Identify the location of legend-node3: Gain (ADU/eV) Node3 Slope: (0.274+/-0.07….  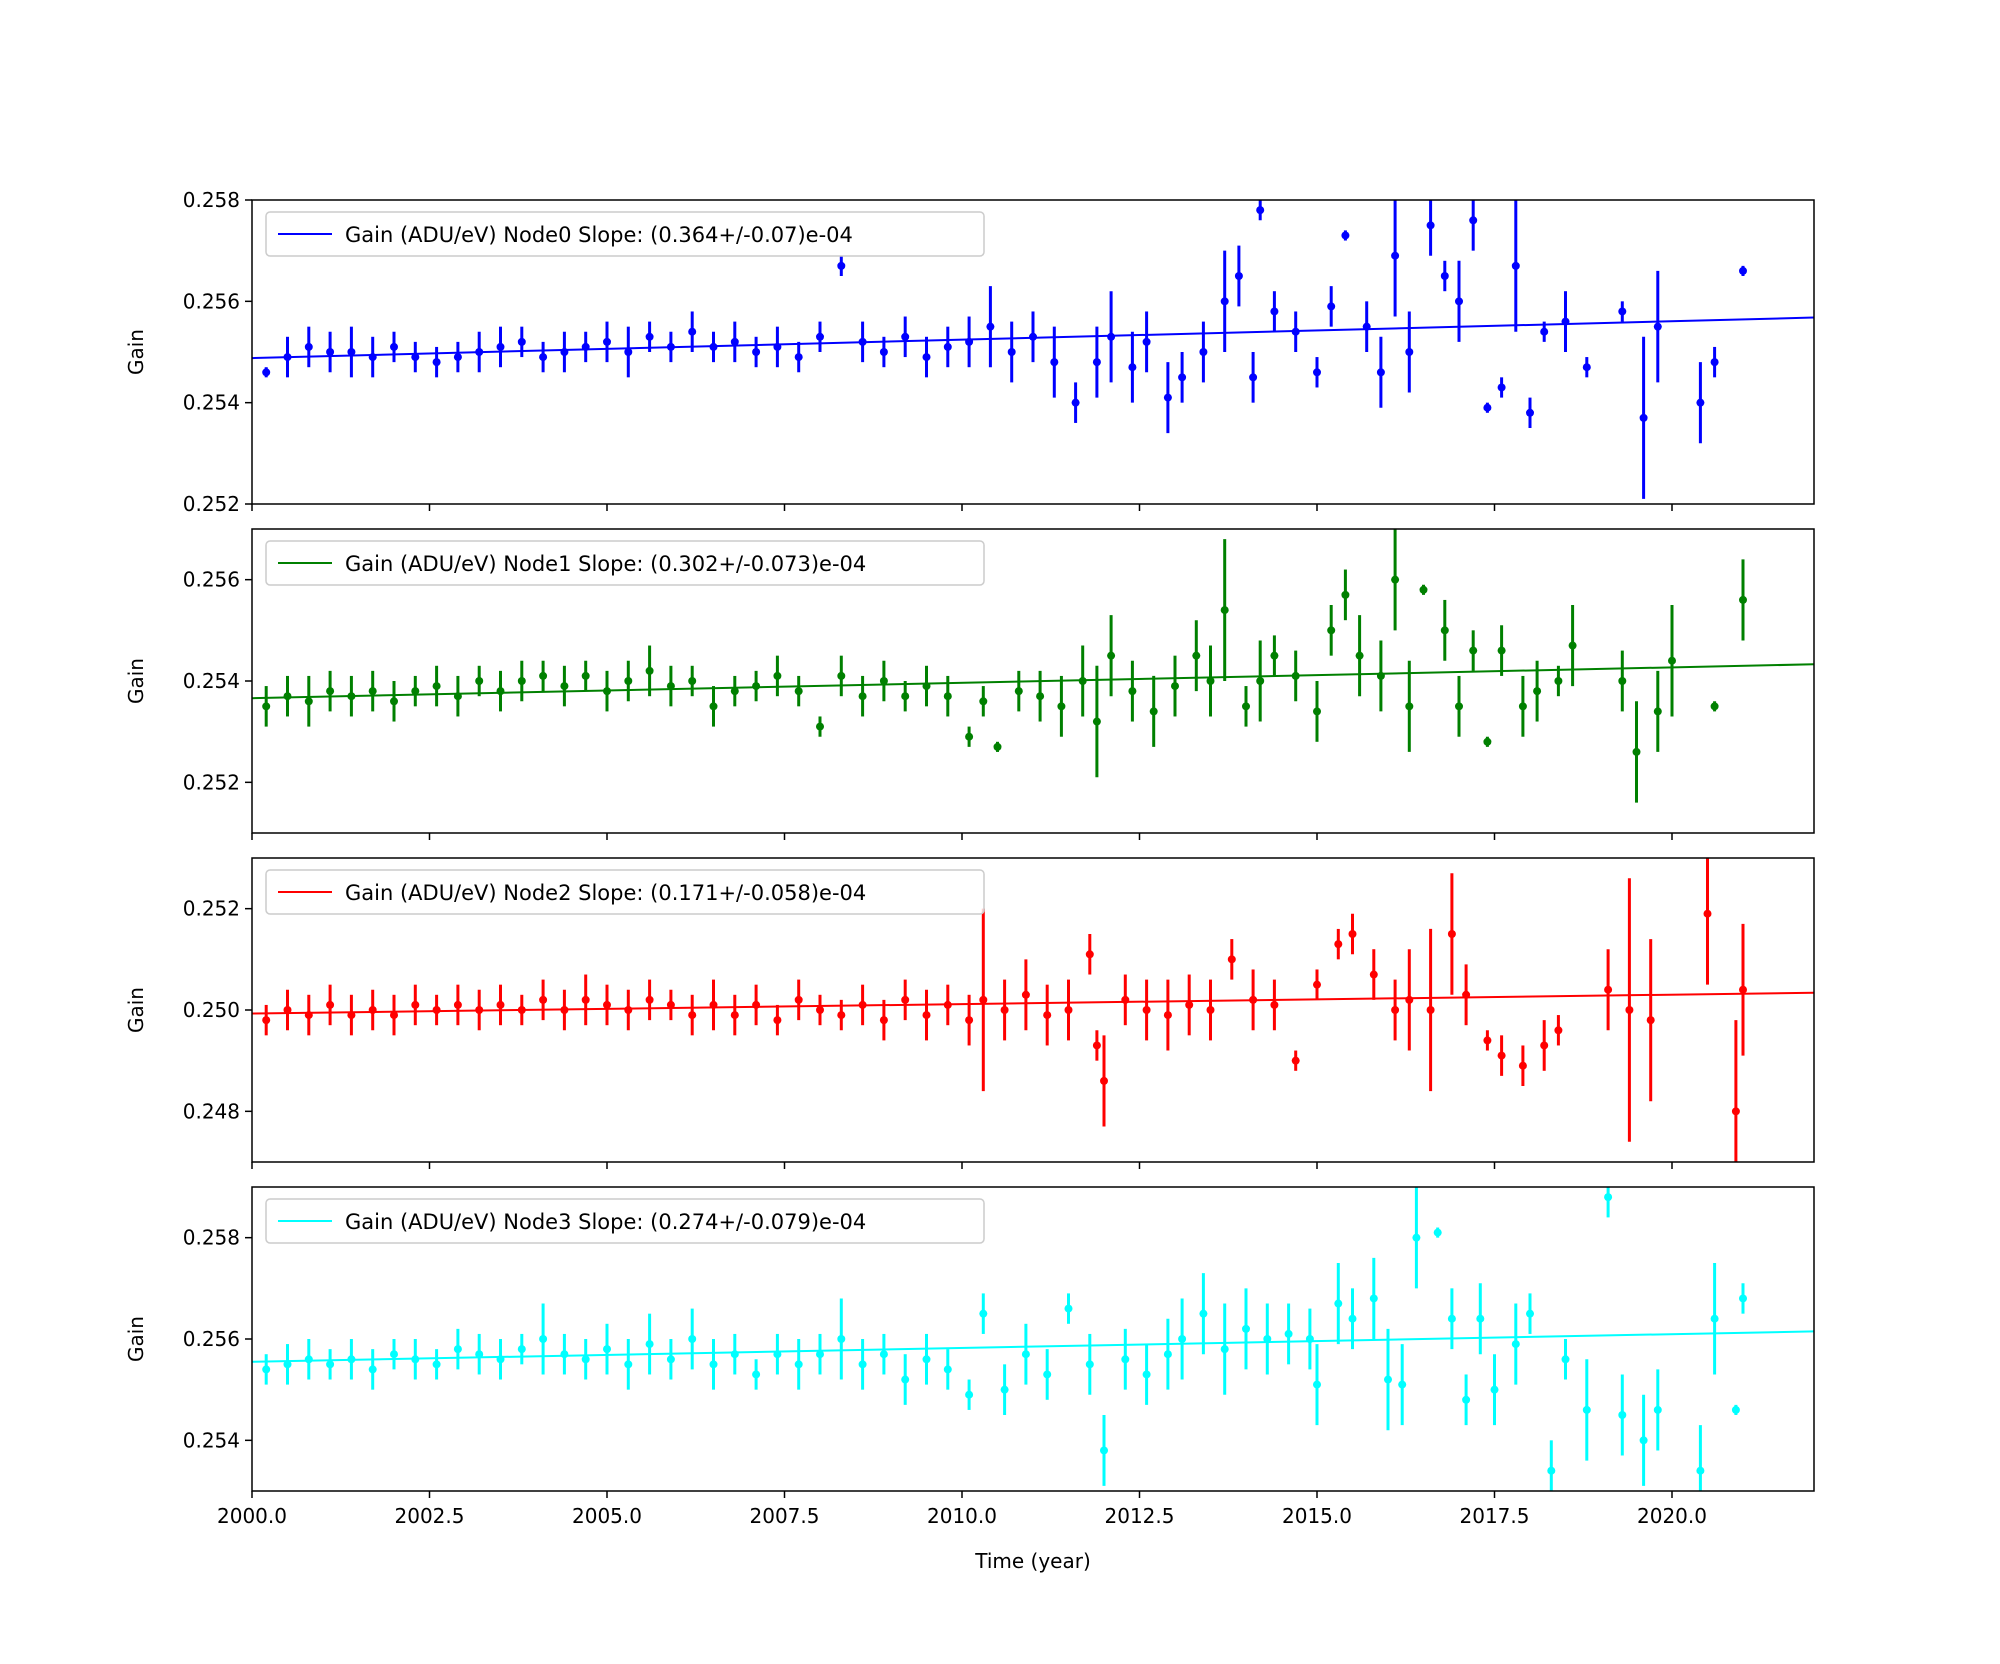
(625, 1221).